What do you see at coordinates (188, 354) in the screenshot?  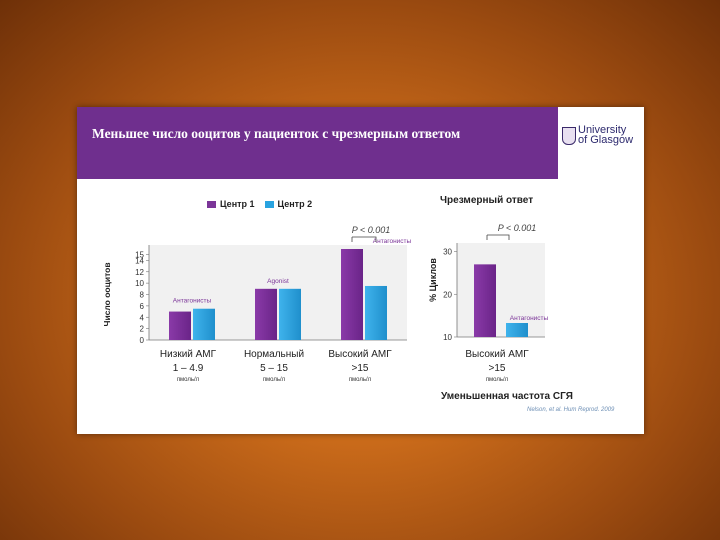 I see `chart1-category-name: Низкий АМГ` at bounding box center [188, 354].